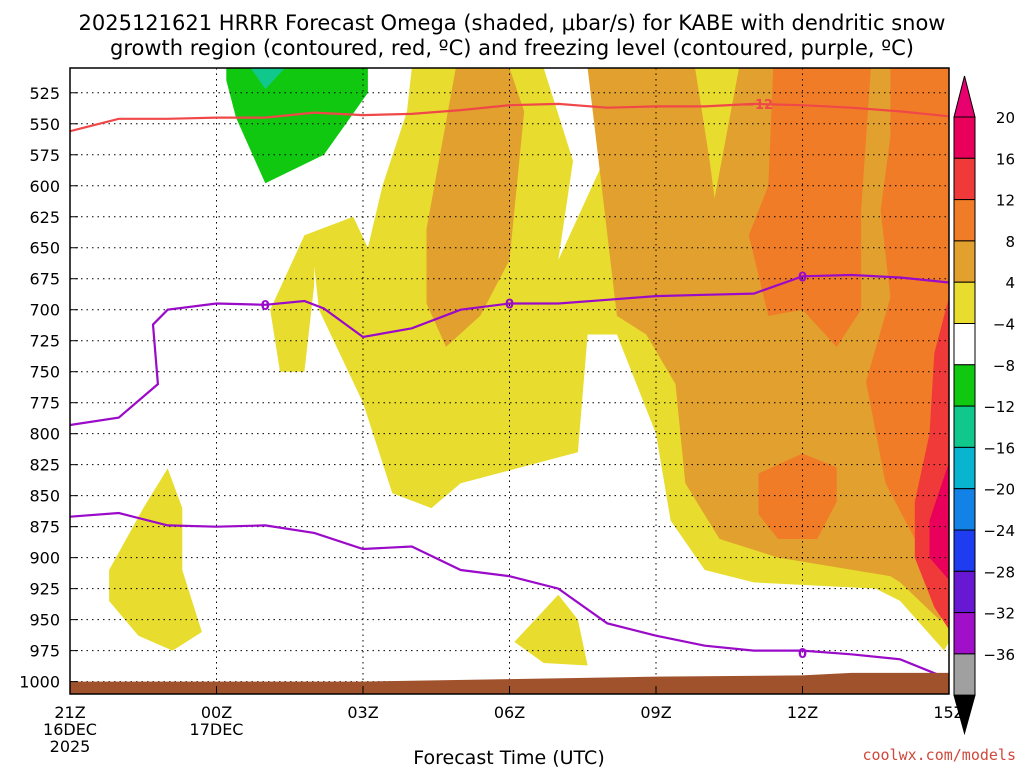 This screenshot has height=768, width=1024. I want to click on y-tick-label-600: 600, so click(44, 186).